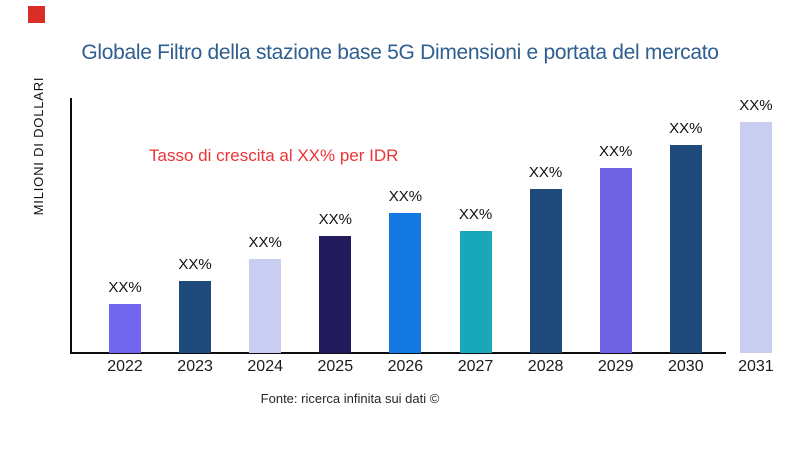  Describe the element at coordinates (36, 14) in the screenshot. I see `brand-logo-square` at that location.